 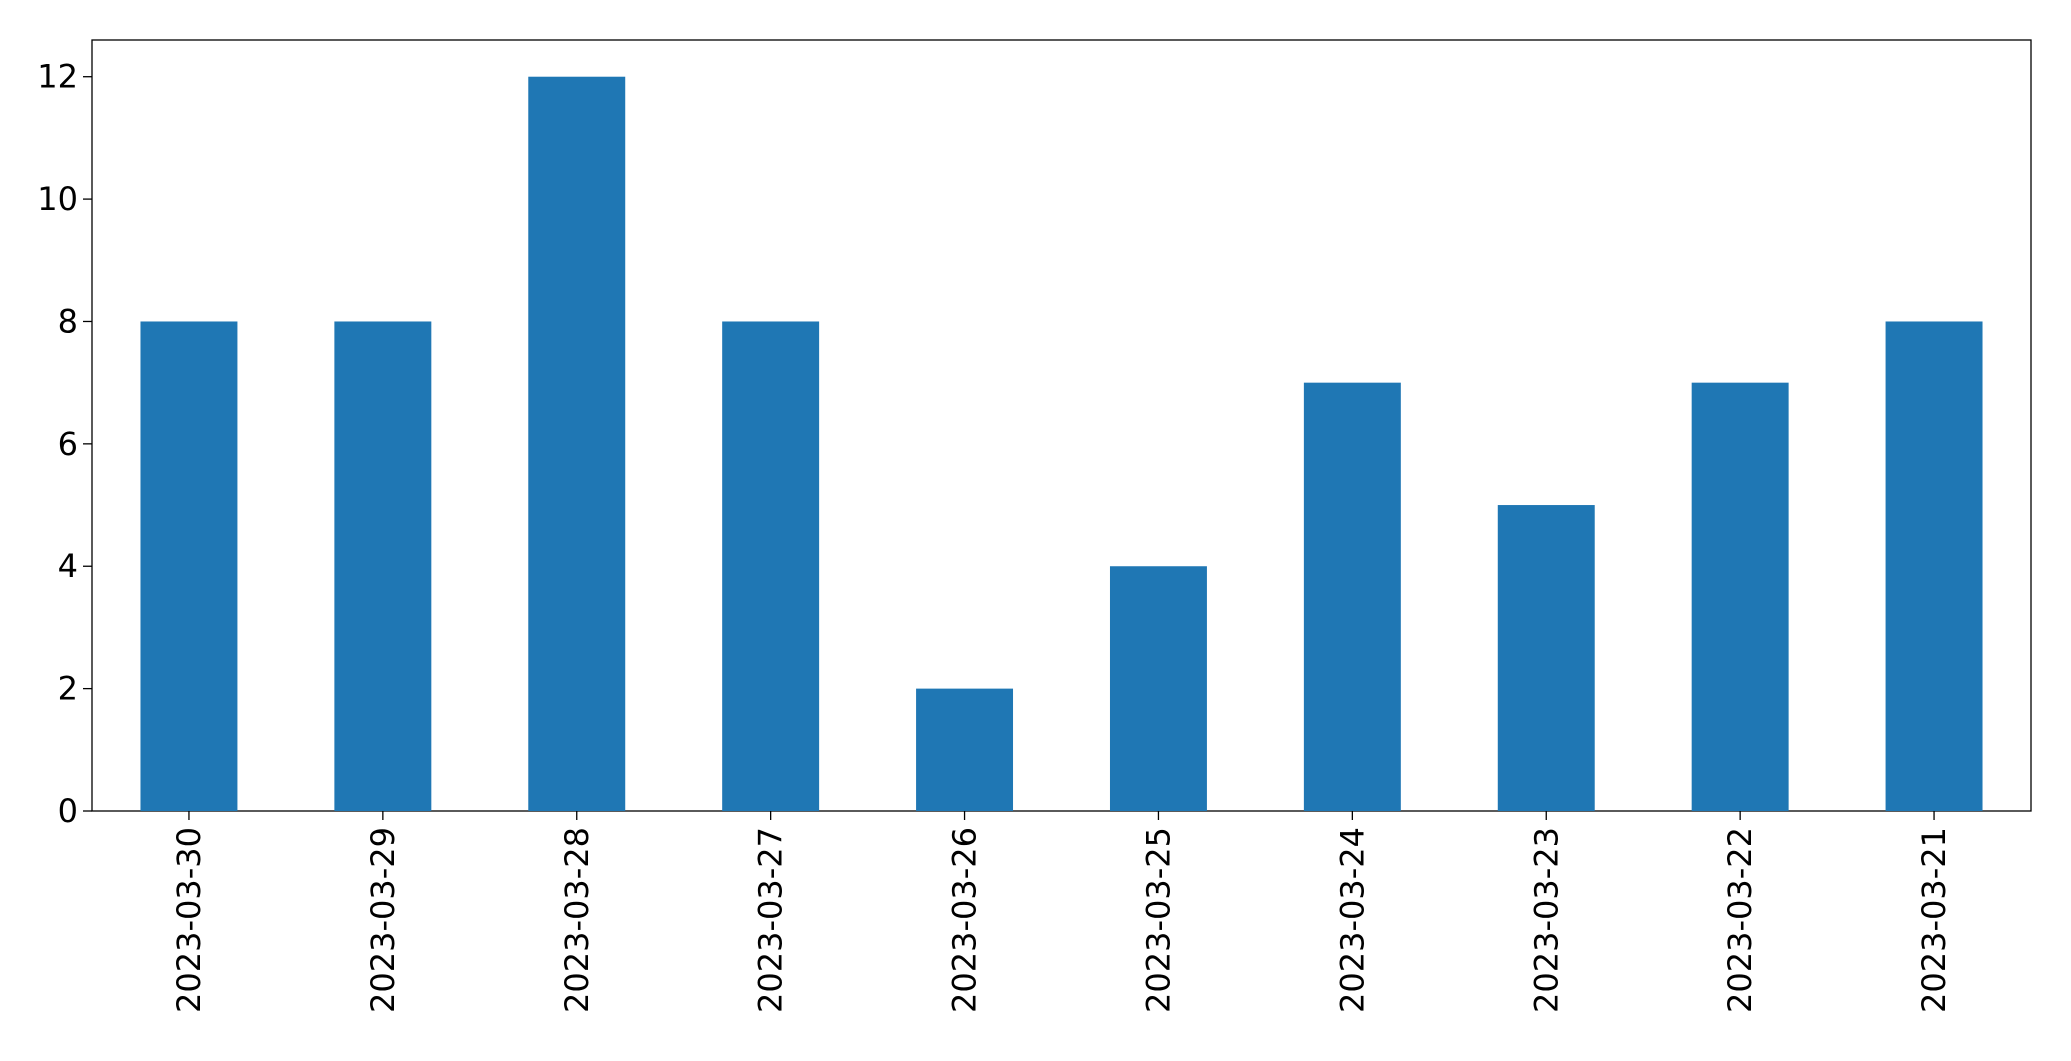 What do you see at coordinates (1934, 920) in the screenshot?
I see `x-tick-label: 2023-03-21` at bounding box center [1934, 920].